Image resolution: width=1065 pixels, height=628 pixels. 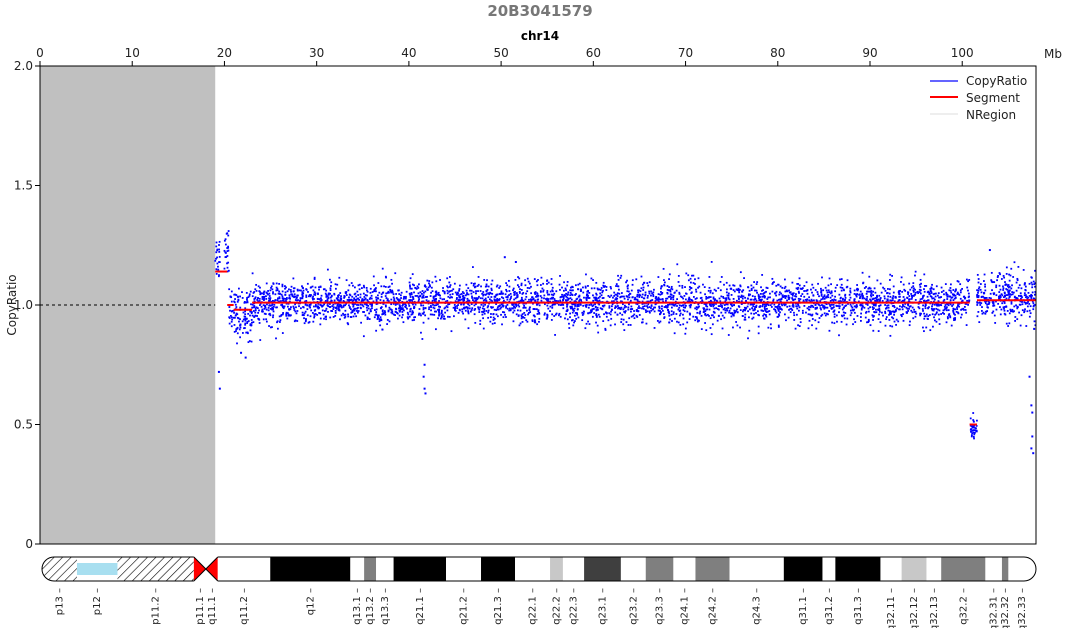 I want to click on copy-ratio-point-2081, so click(x=904, y=289).